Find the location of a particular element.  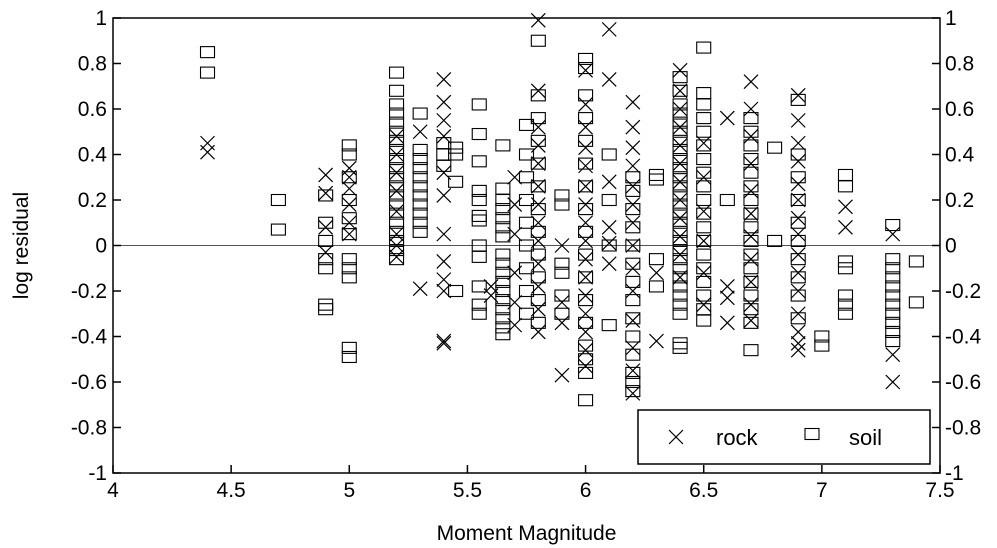

legend-rock-marker is located at coordinates (676, 437).